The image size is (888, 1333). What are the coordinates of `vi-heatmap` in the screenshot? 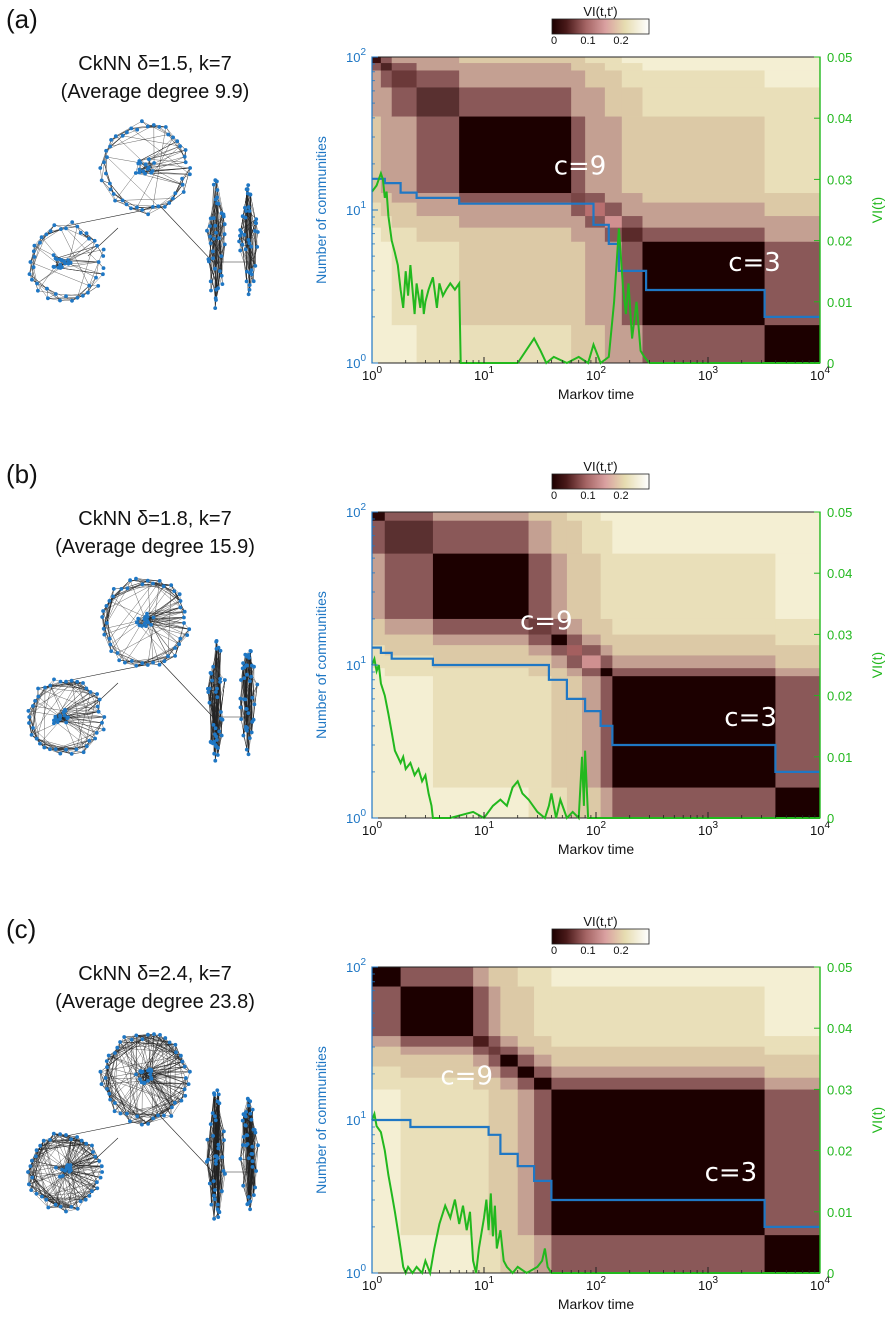 It's located at (596, 210).